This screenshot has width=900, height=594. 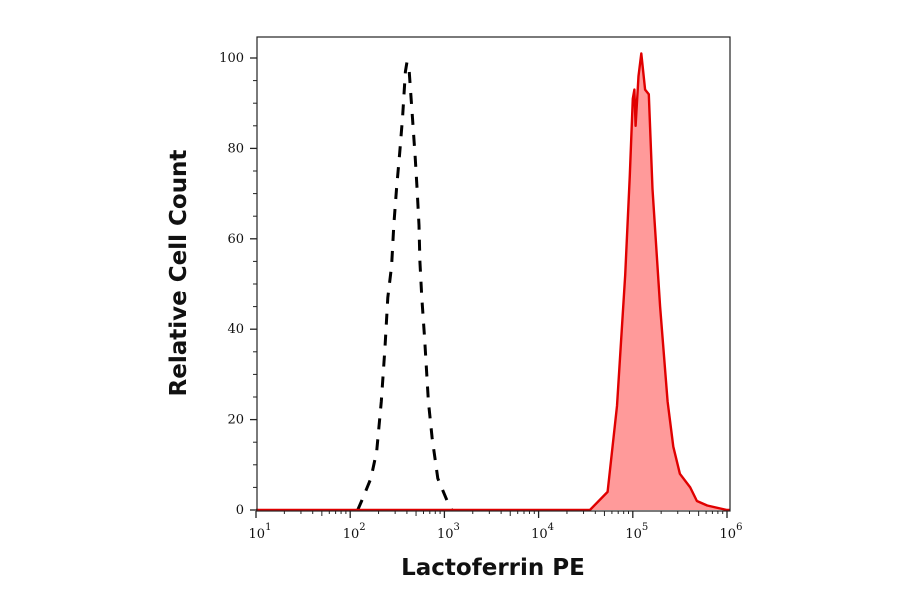 What do you see at coordinates (235, 329) in the screenshot?
I see `y-tick-label: 40` at bounding box center [235, 329].